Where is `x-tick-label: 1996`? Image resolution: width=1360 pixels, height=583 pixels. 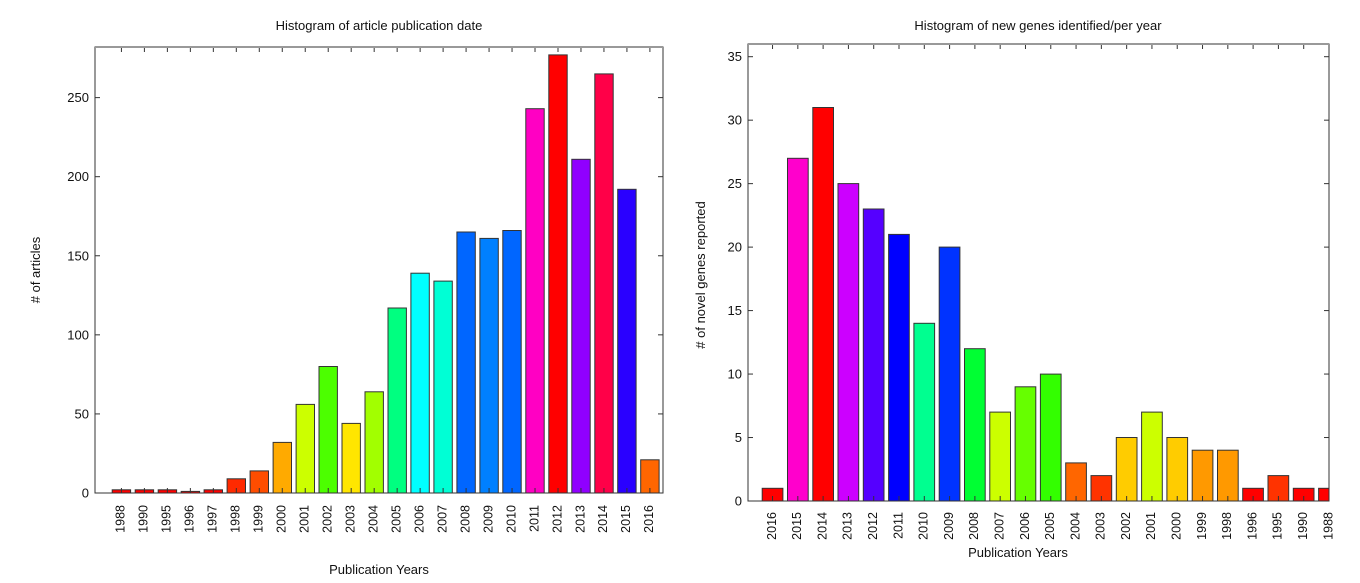 x-tick-label: 1996 is located at coordinates (190, 519).